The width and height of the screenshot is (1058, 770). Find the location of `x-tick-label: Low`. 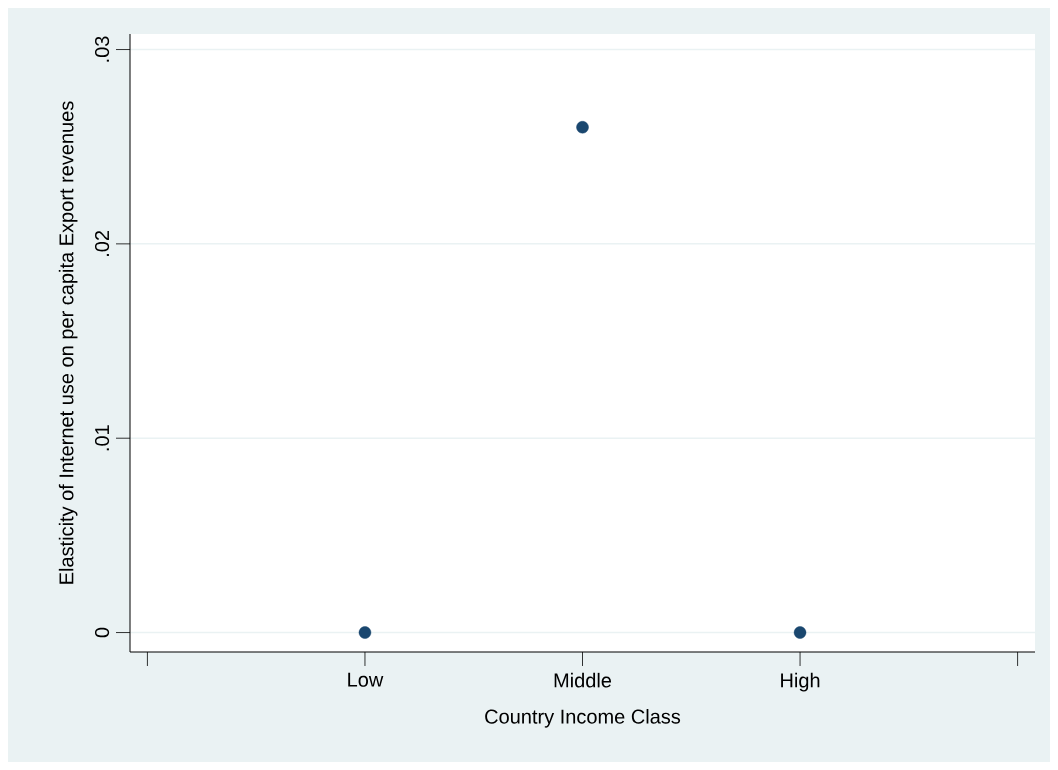

x-tick-label: Low is located at coordinates (366, 679).